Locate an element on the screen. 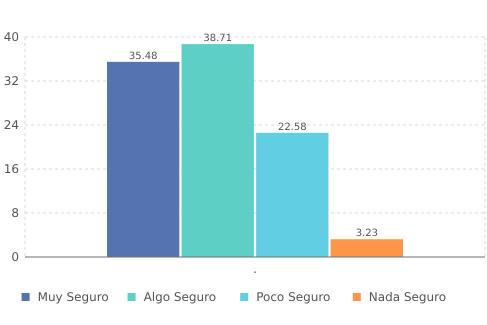  data-label: 35.48 is located at coordinates (143, 56).